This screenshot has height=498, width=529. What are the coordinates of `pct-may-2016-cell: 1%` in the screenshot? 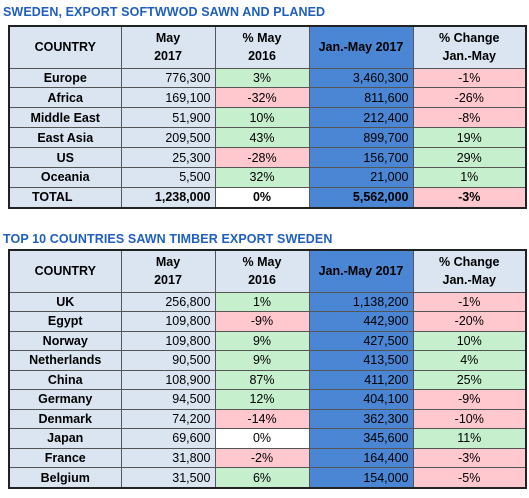 It's located at (262, 302).